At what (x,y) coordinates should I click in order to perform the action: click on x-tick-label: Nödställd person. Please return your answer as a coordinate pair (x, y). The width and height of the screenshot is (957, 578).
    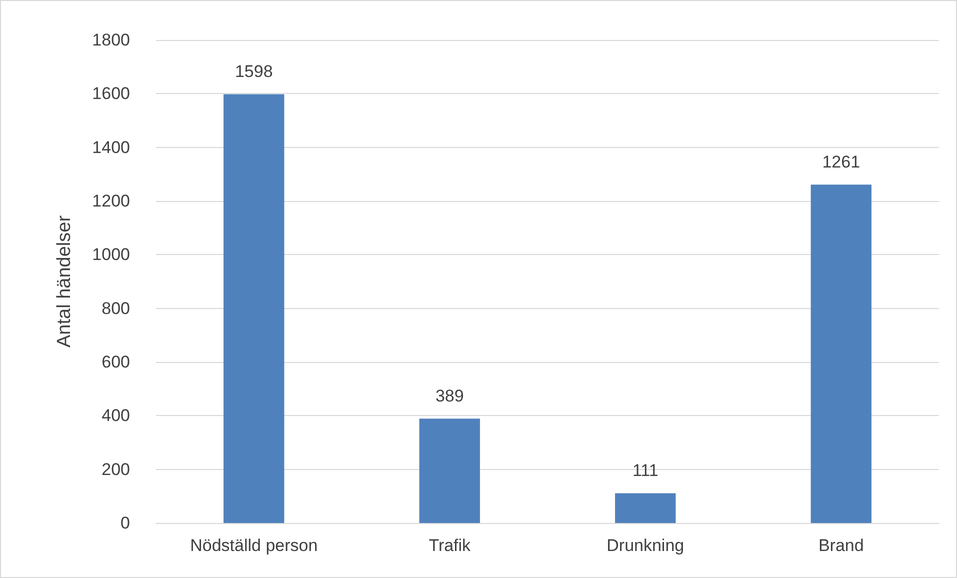
    Looking at the image, I should click on (254, 545).